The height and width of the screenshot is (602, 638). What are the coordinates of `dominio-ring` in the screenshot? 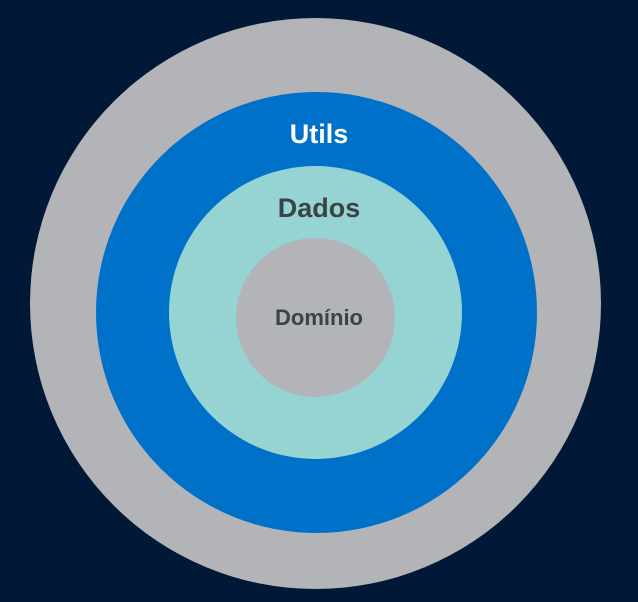 It's located at (315, 317).